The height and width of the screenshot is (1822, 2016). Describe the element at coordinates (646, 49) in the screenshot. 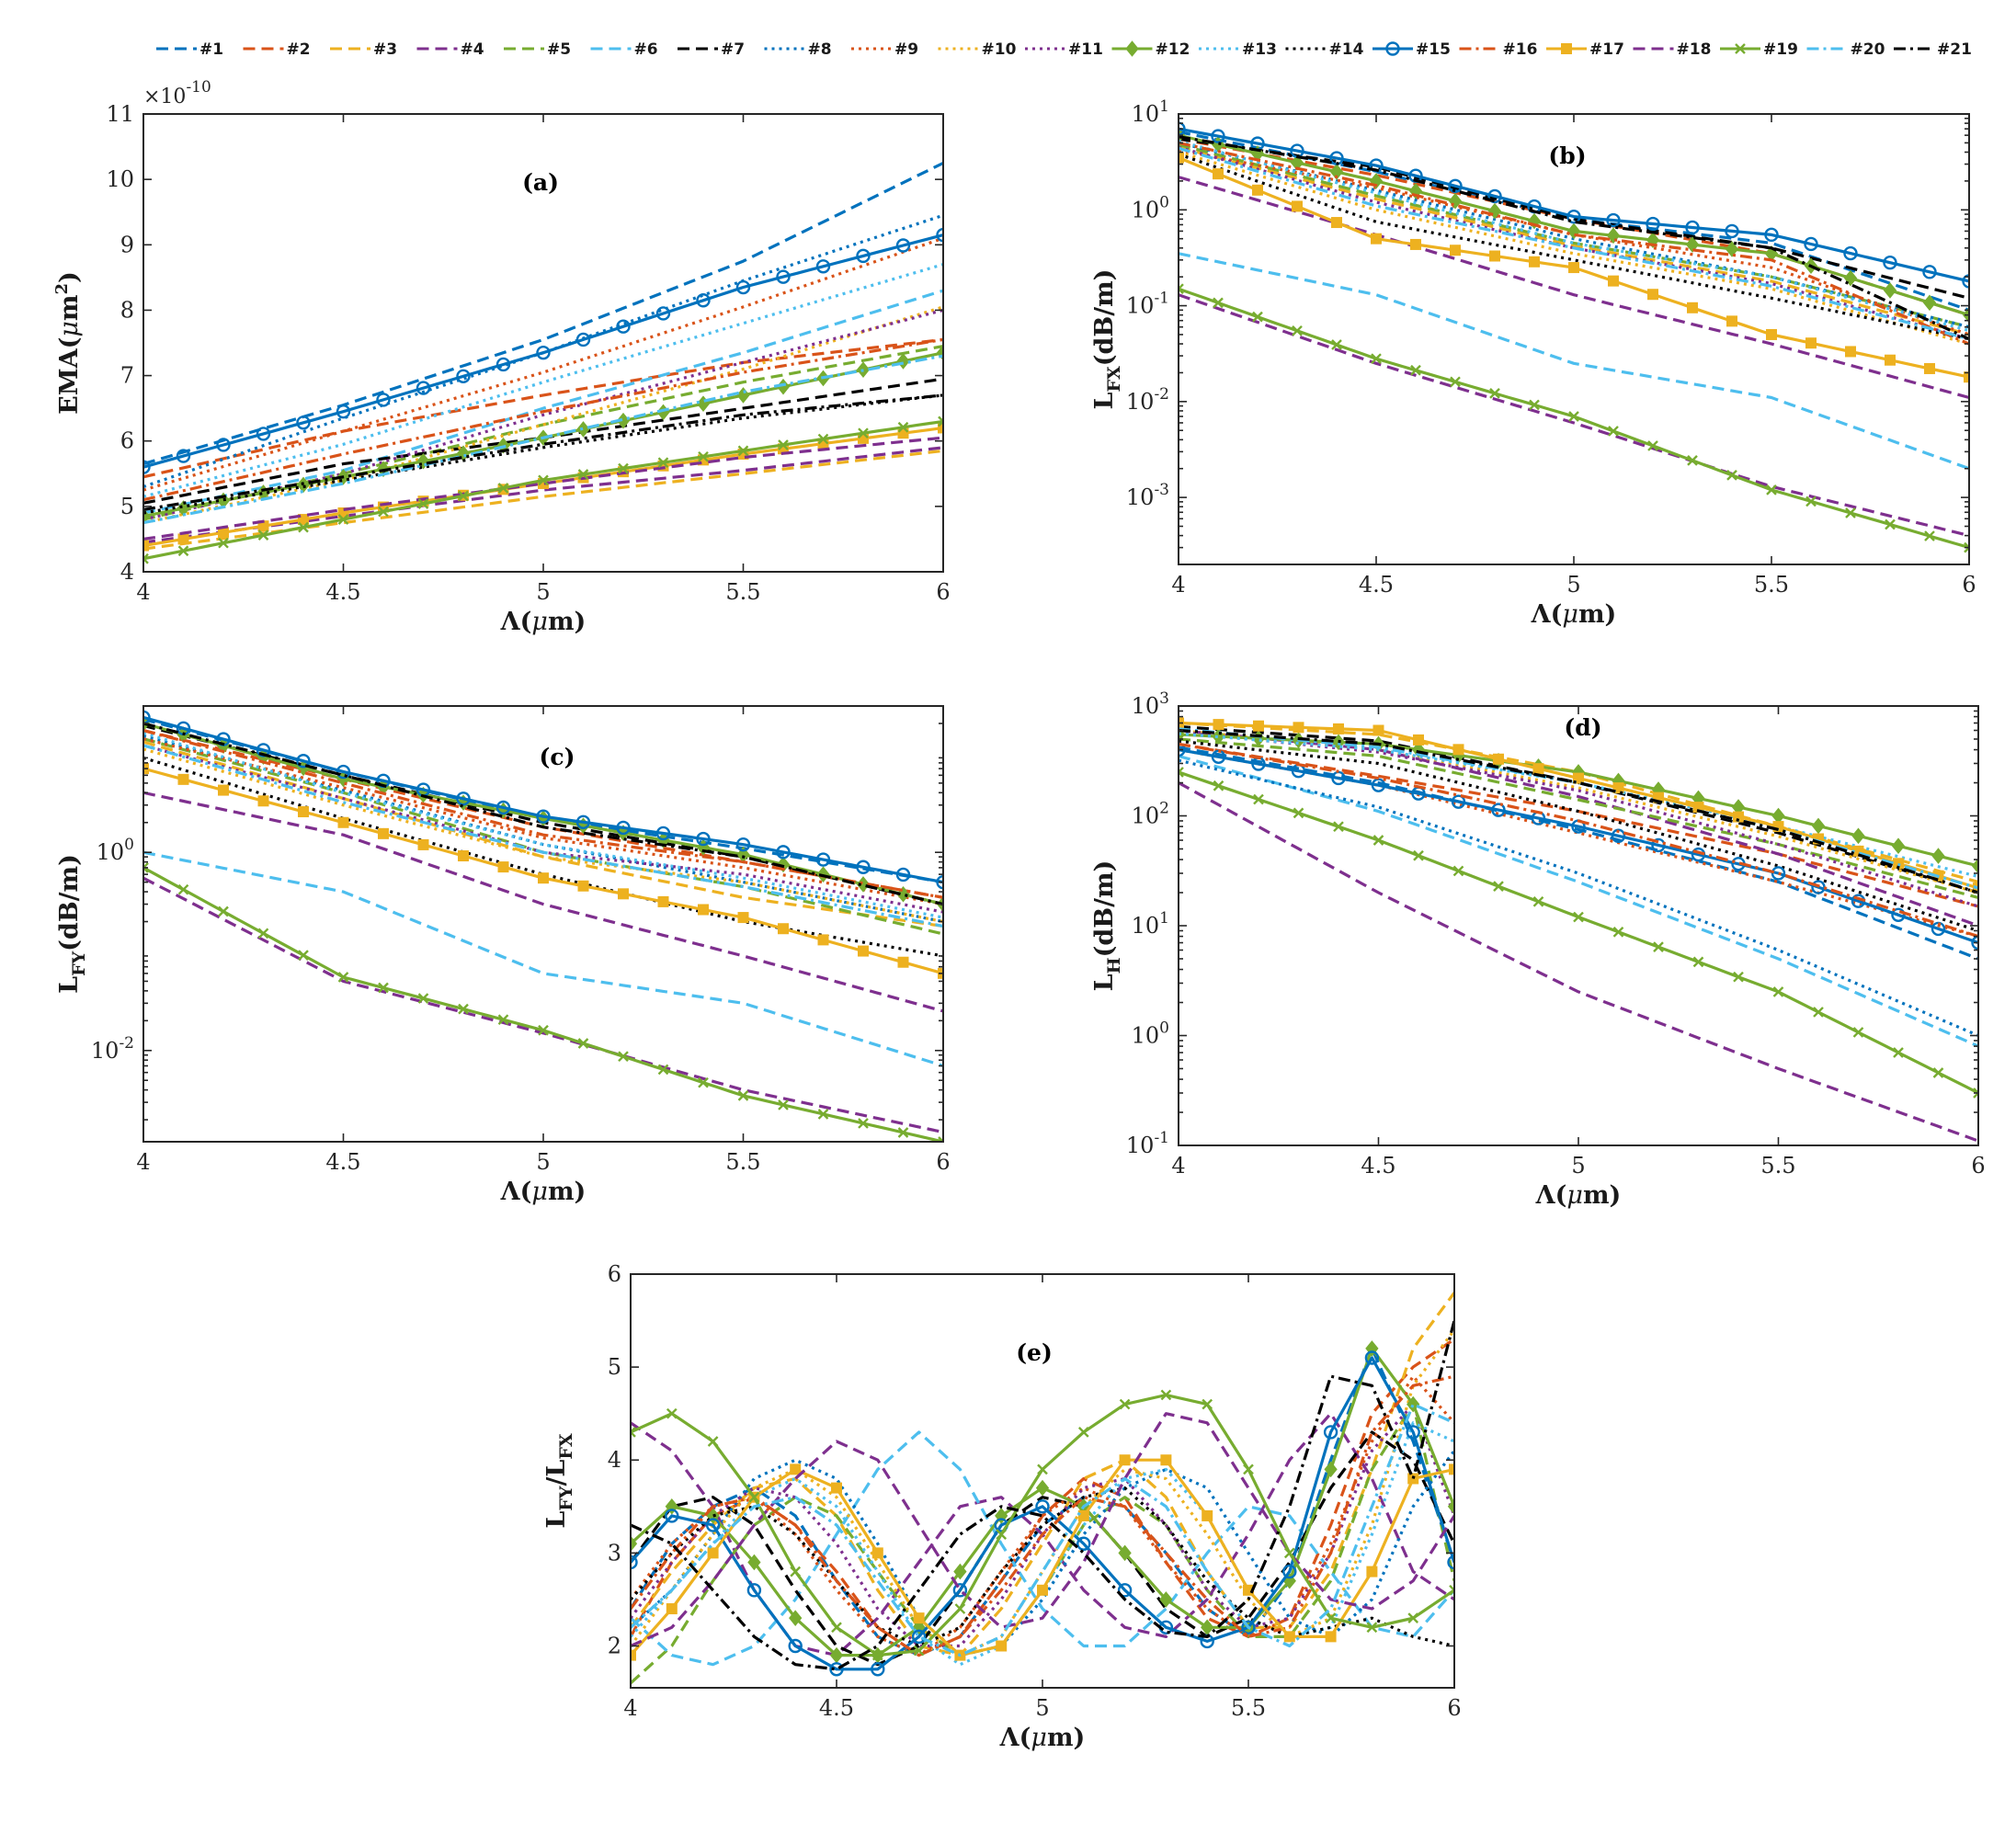

I see `legend-label: #6` at that location.